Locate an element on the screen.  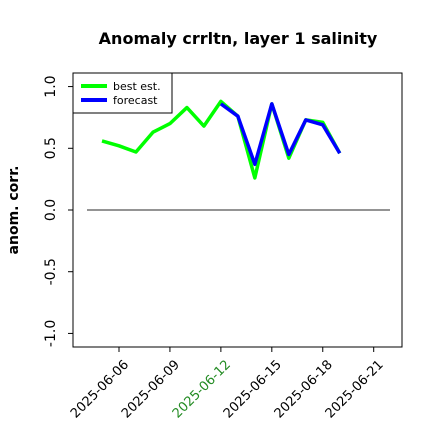
legend-label: best est. is located at coordinates (137, 86).